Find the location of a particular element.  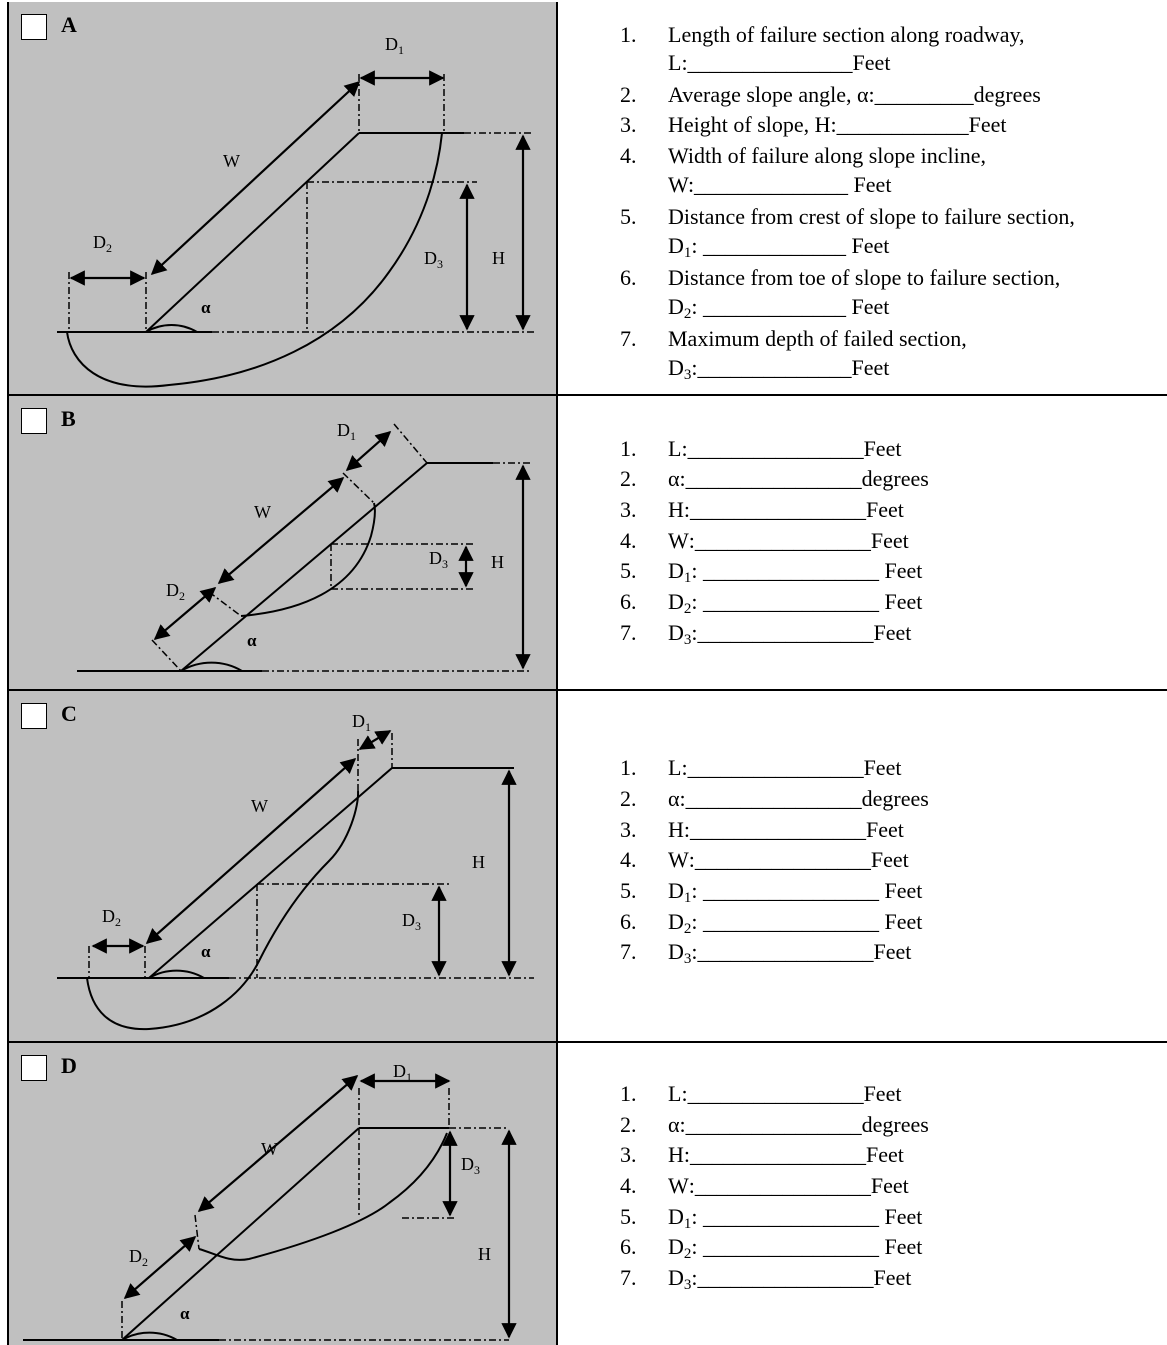

question-b-2: 2. α:________________degrees is located at coordinates (774, 478).